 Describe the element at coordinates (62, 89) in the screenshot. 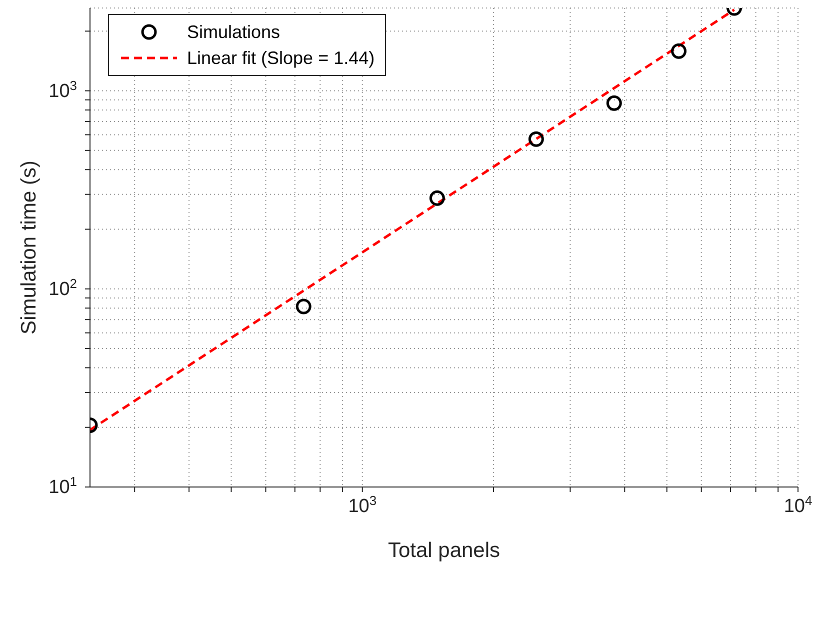

I see `y-tick-label: 10$^{3}$` at that location.